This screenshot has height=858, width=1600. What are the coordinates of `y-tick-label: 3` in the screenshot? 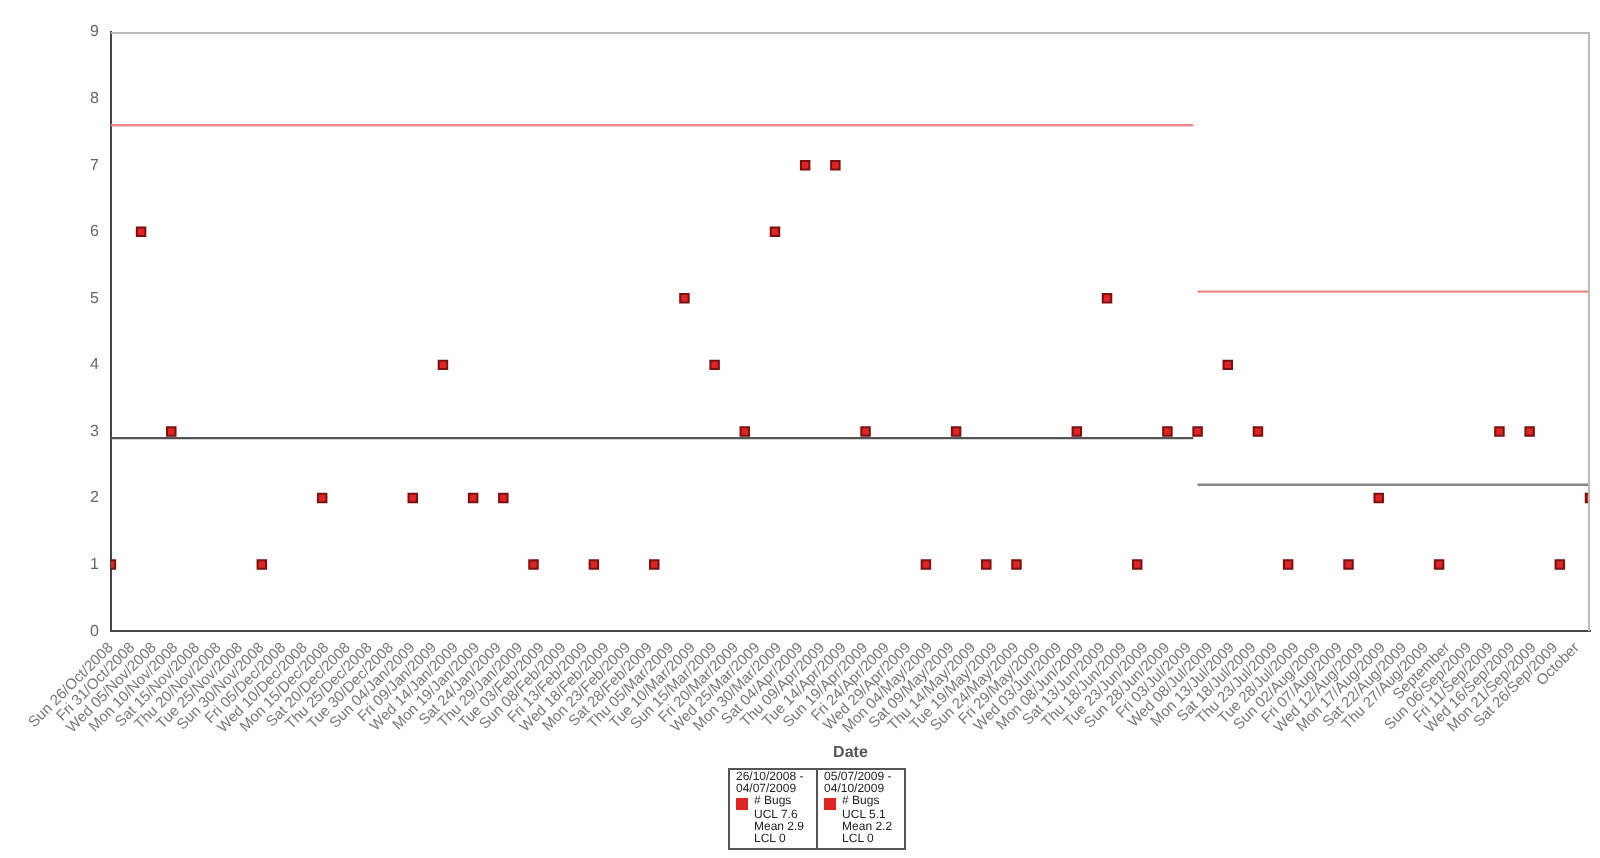 It's located at (94, 430).